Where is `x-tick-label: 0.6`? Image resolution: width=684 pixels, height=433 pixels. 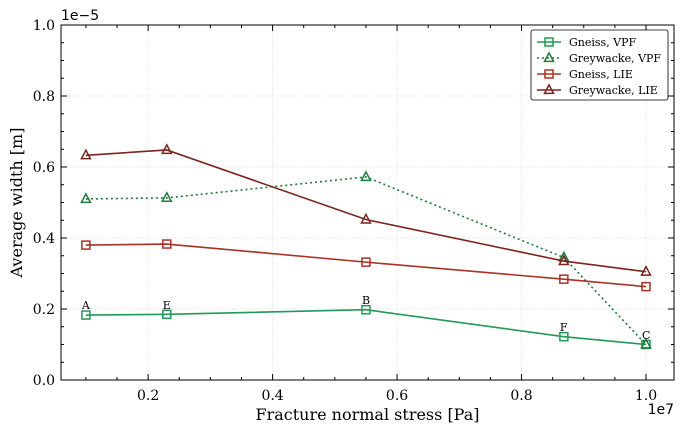
x-tick-label: 0.6 is located at coordinates (397, 396).